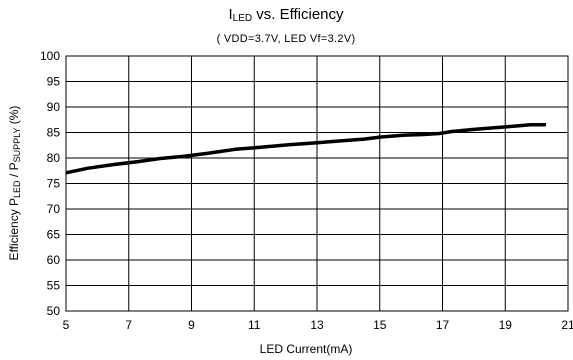 The image size is (573, 360). Describe the element at coordinates (506, 325) in the screenshot. I see `x-tick-label: 19` at that location.